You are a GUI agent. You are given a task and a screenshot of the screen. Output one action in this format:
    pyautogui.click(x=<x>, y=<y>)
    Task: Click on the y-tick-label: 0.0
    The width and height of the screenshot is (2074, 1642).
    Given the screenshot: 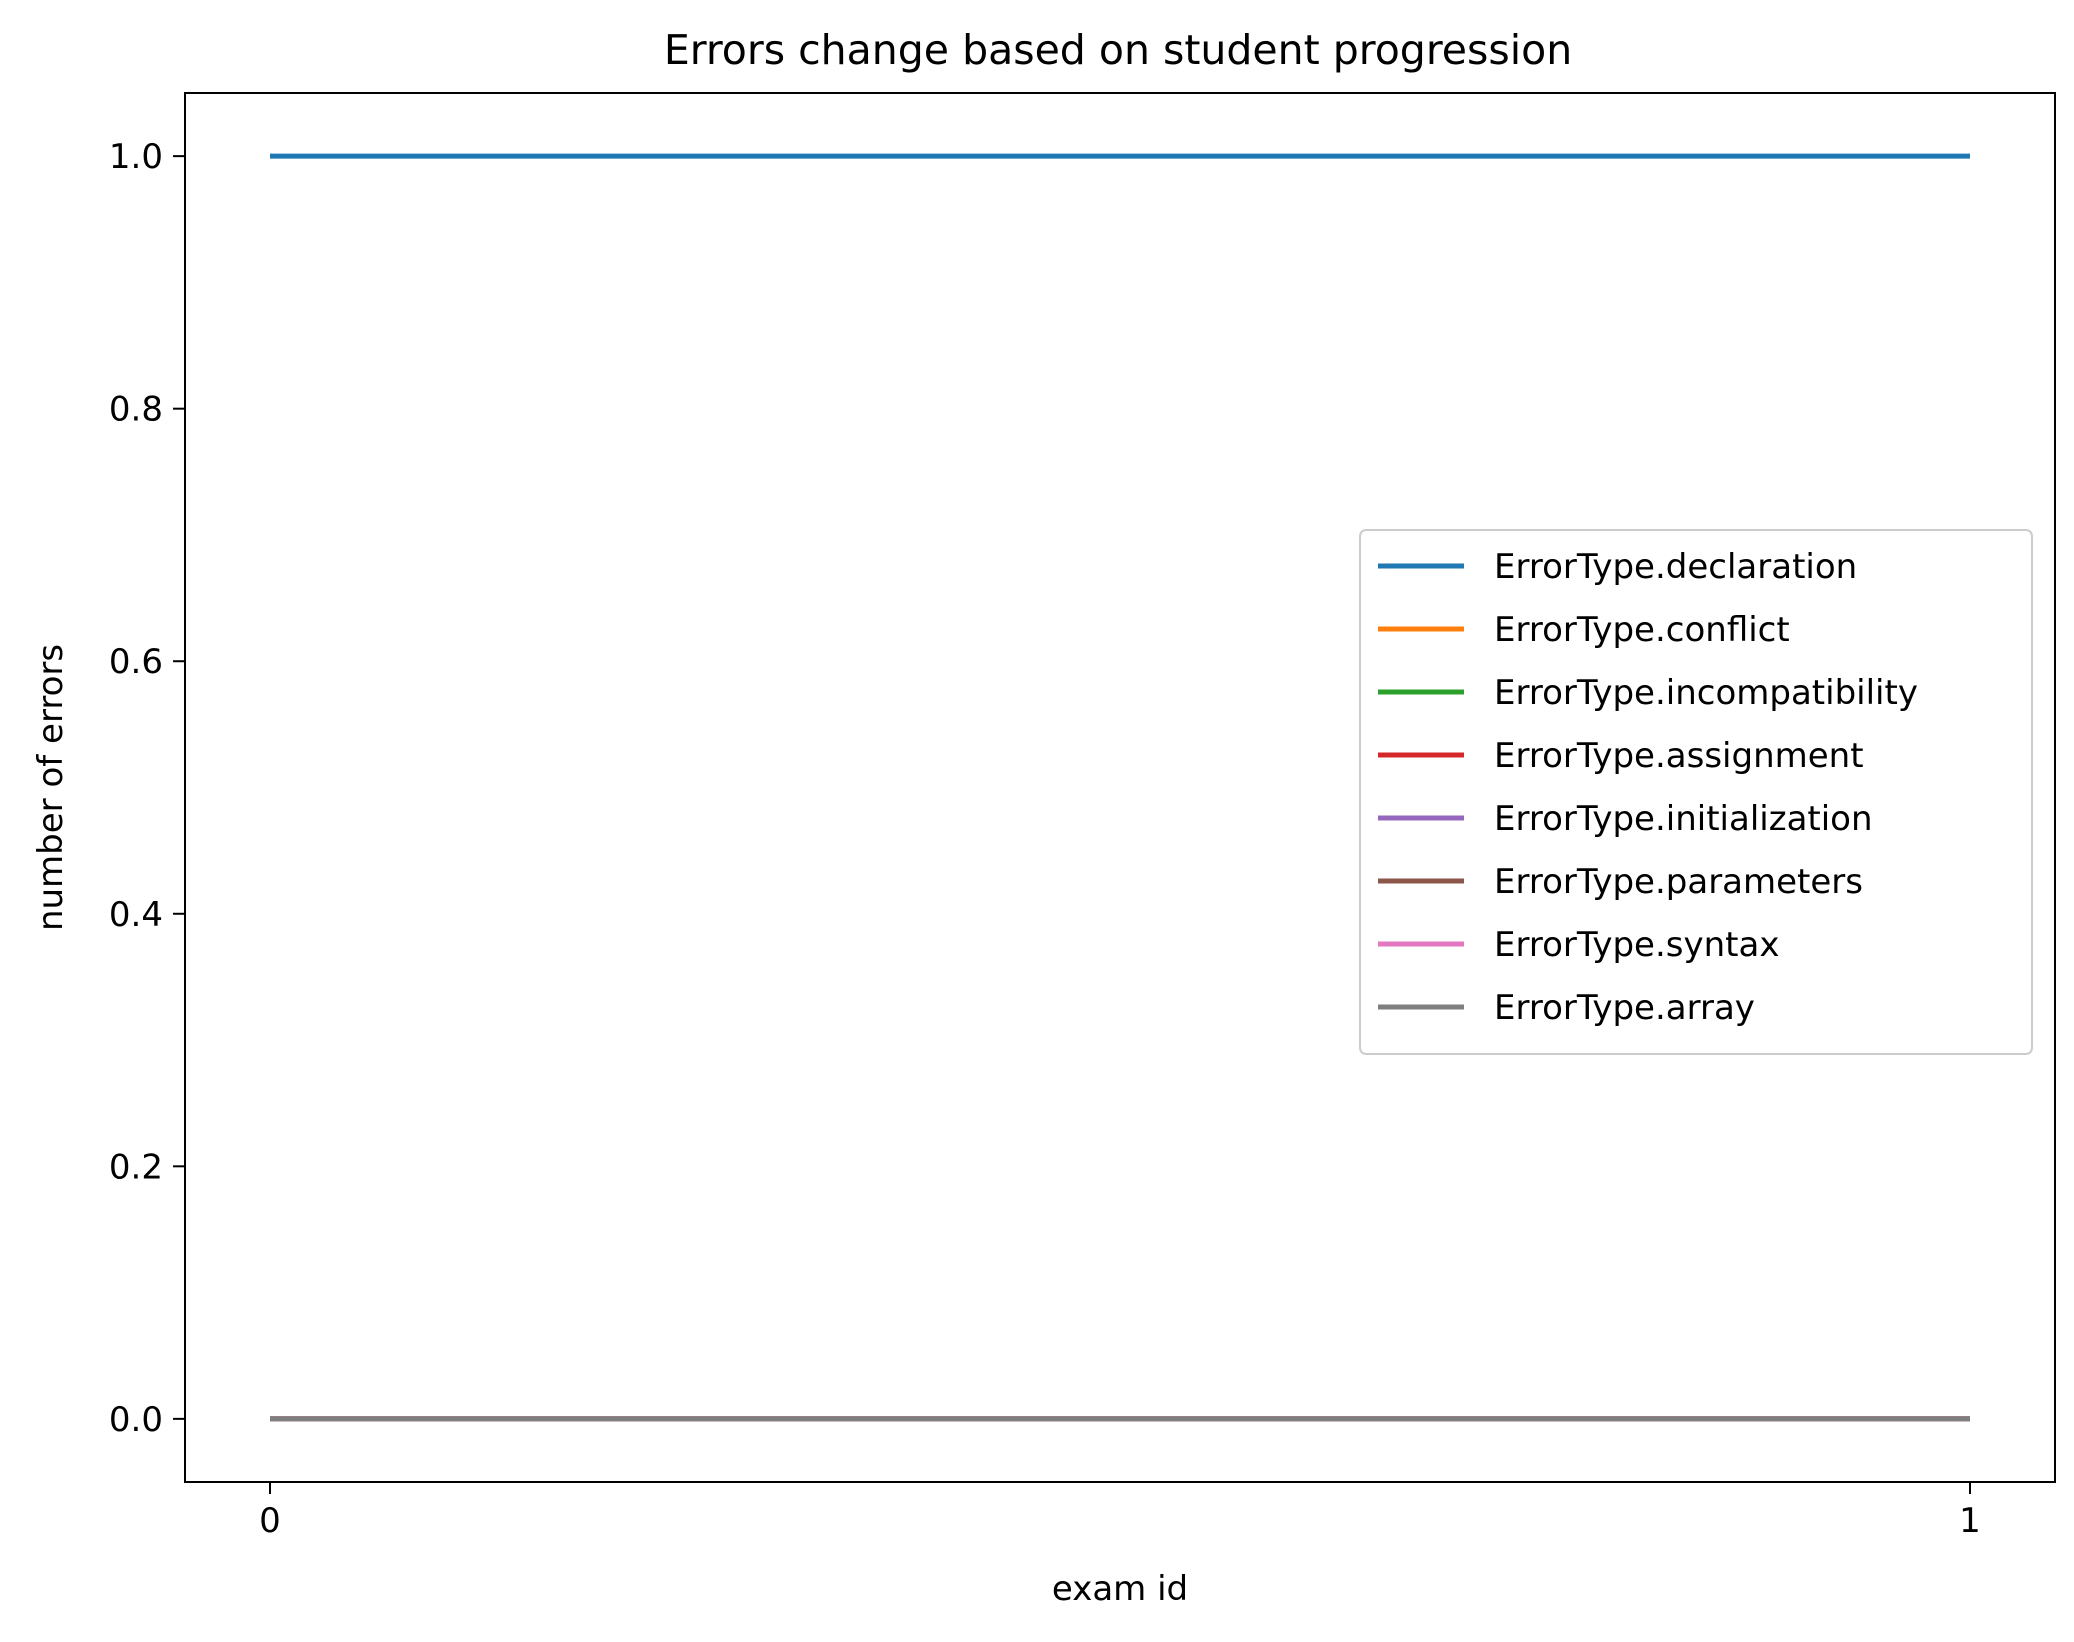 What is the action you would take?
    pyautogui.click(x=136, y=1420)
    